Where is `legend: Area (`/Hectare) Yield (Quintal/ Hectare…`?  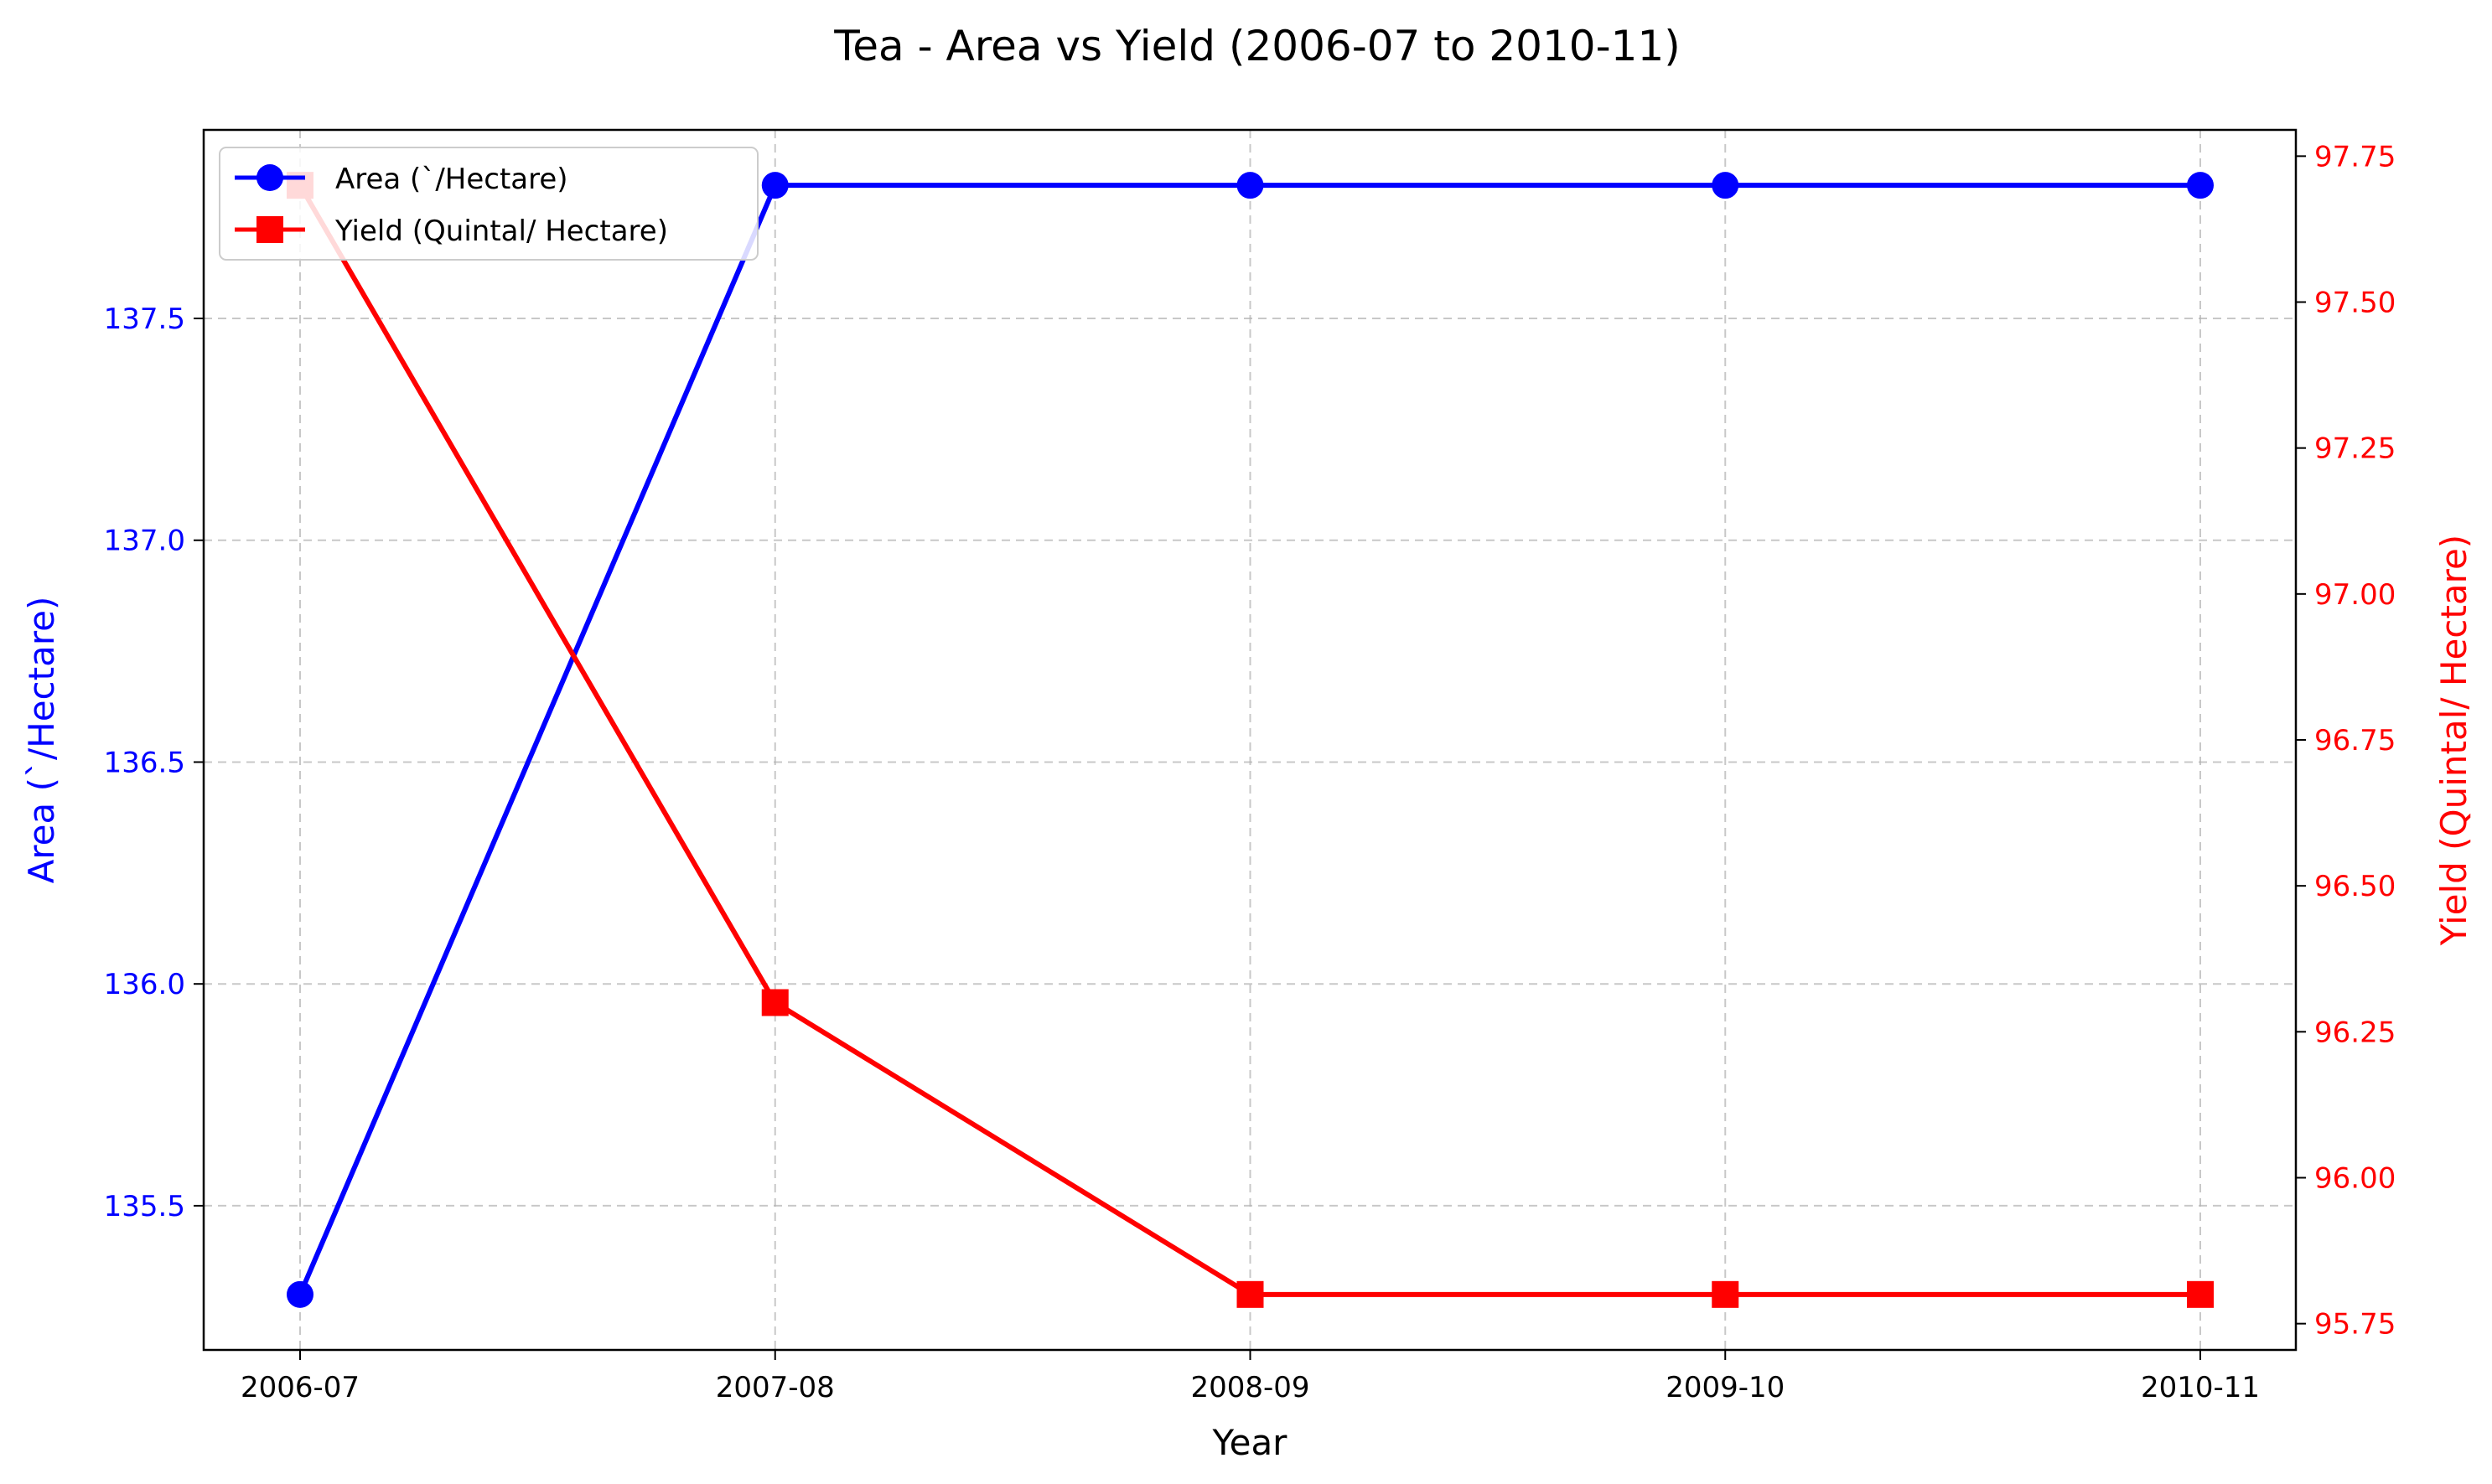
legend: Area (`/Hectare) Yield (Quintal/ Hectare… is located at coordinates (489, 204).